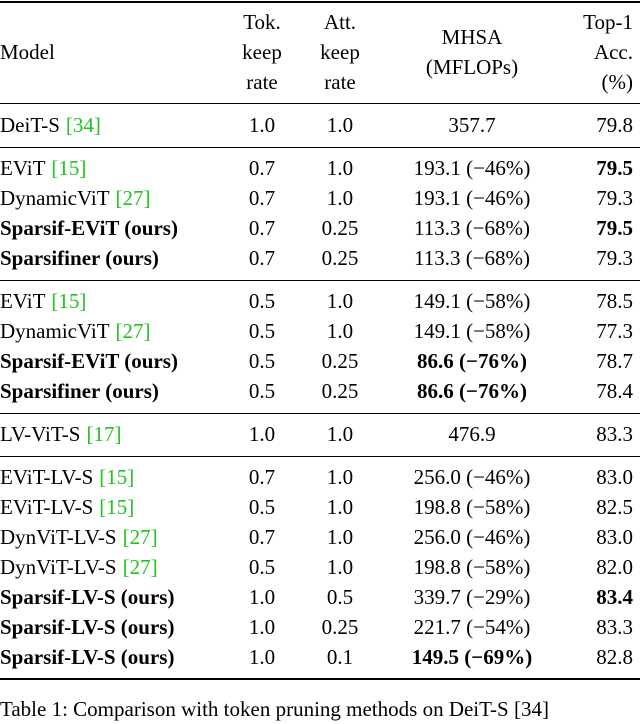 This screenshot has height=724, width=640. What do you see at coordinates (262, 22) in the screenshot?
I see `header-cell: Tok.` at bounding box center [262, 22].